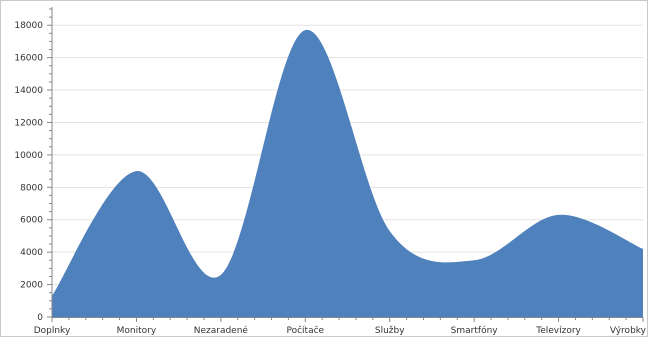 The height and width of the screenshot is (337, 648). I want to click on y-tick-label: 0, so click(40, 318).